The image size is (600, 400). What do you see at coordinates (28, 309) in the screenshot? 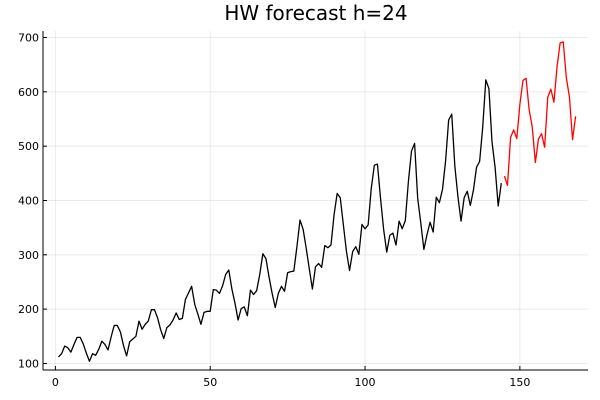
I see `y-tick-label: 200` at bounding box center [28, 309].